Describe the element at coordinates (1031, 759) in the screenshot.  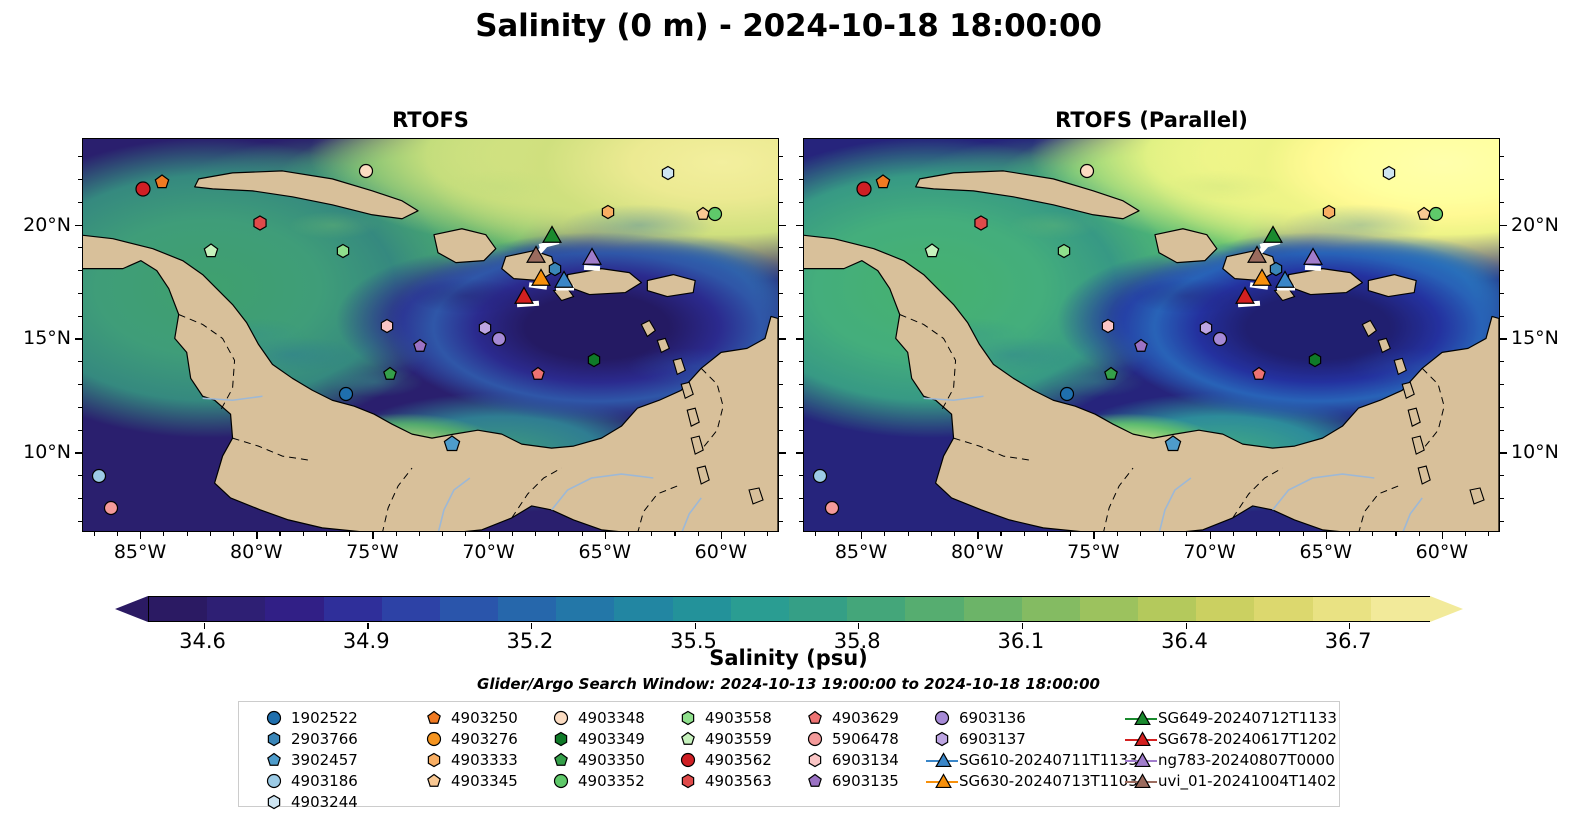
I see `legend-item-SG610-20240711T1133: SG610-20240711T1133` at that location.